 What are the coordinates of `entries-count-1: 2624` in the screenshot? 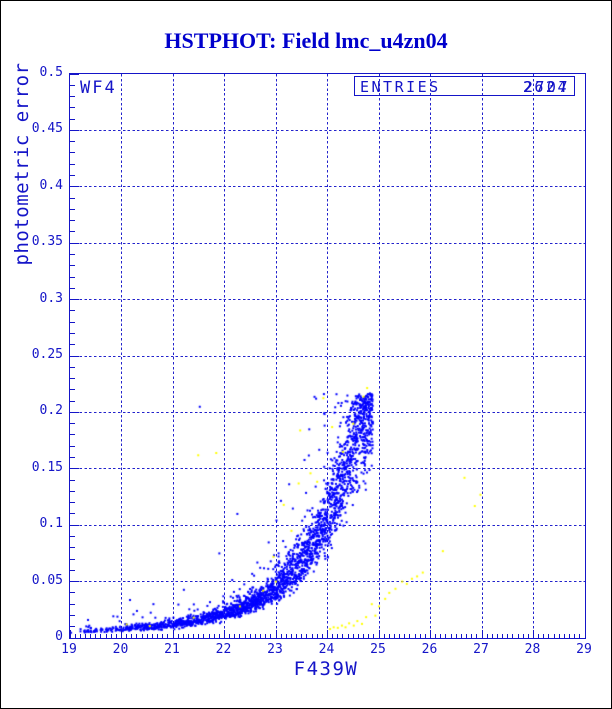 It's located at (545, 87).